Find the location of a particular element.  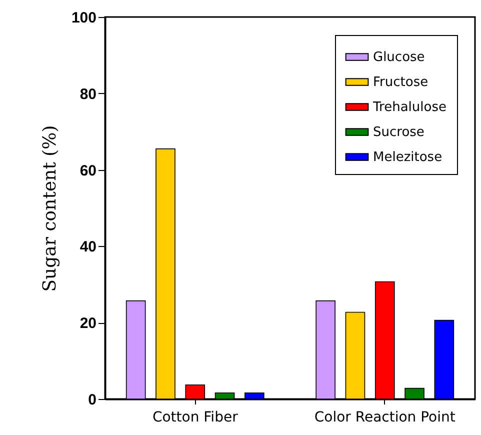

legend-label: Sucrose is located at coordinates (398, 132).